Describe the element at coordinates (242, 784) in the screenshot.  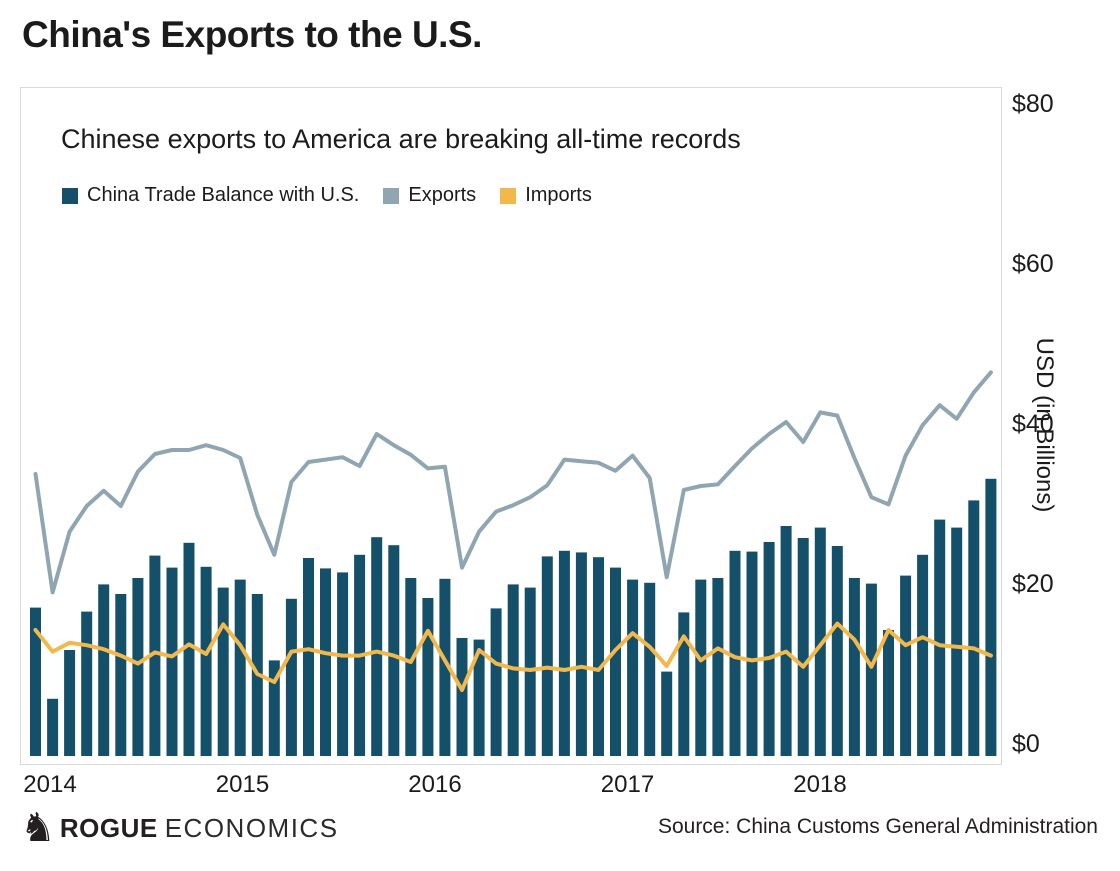
I see `x-axis-year-label: 2015` at that location.